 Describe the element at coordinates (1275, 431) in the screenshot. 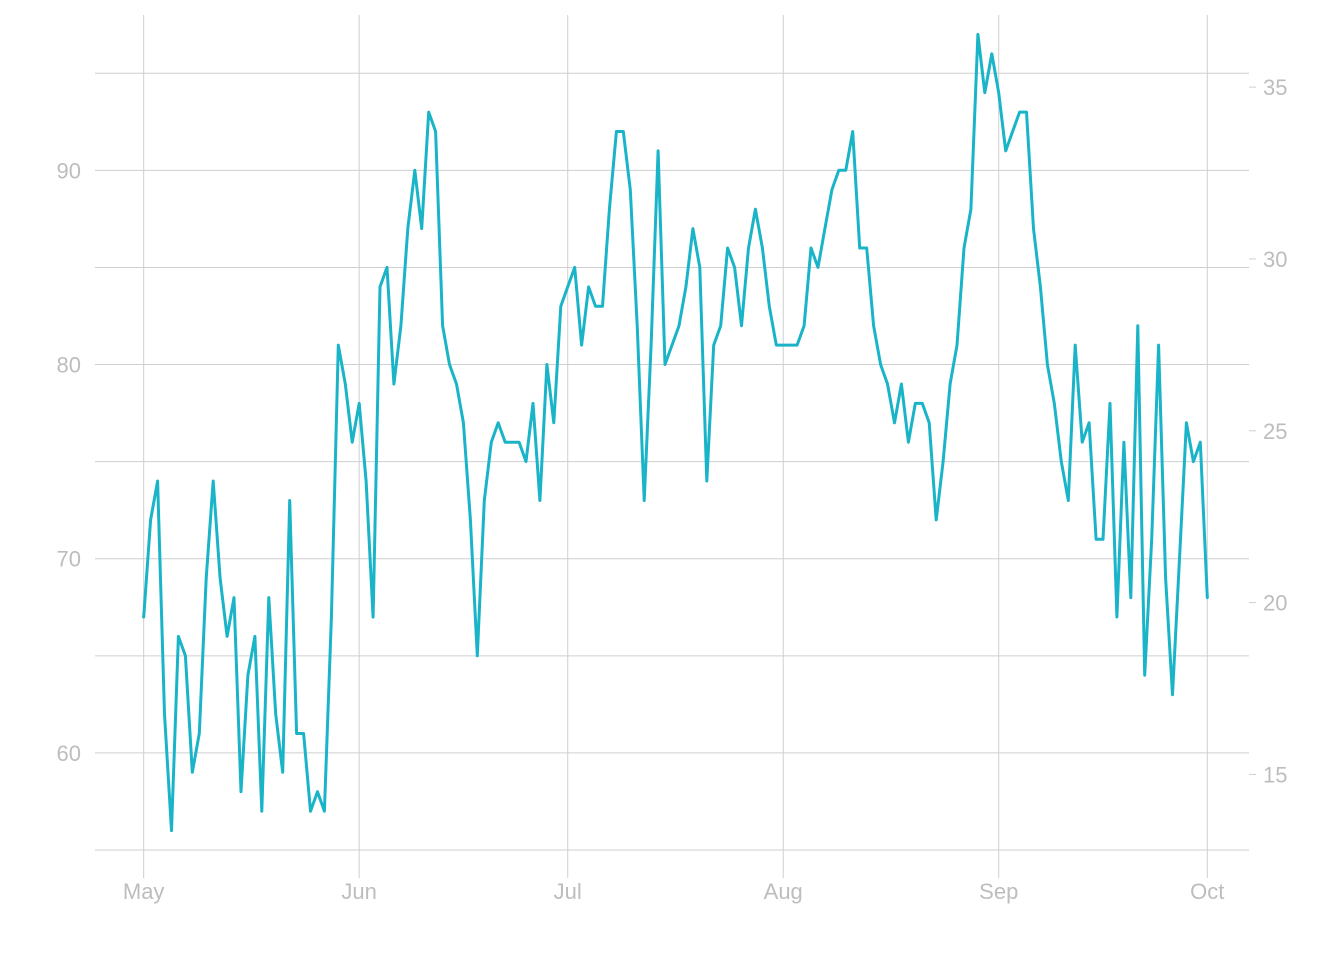

I see `y-tick-label-right: 25` at that location.